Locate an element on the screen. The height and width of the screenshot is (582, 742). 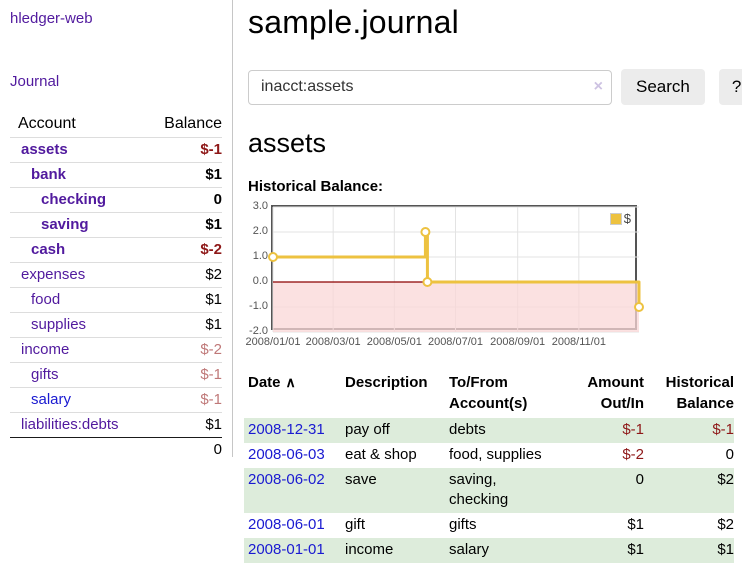
account-row: expenses $2 is located at coordinates (116, 275).